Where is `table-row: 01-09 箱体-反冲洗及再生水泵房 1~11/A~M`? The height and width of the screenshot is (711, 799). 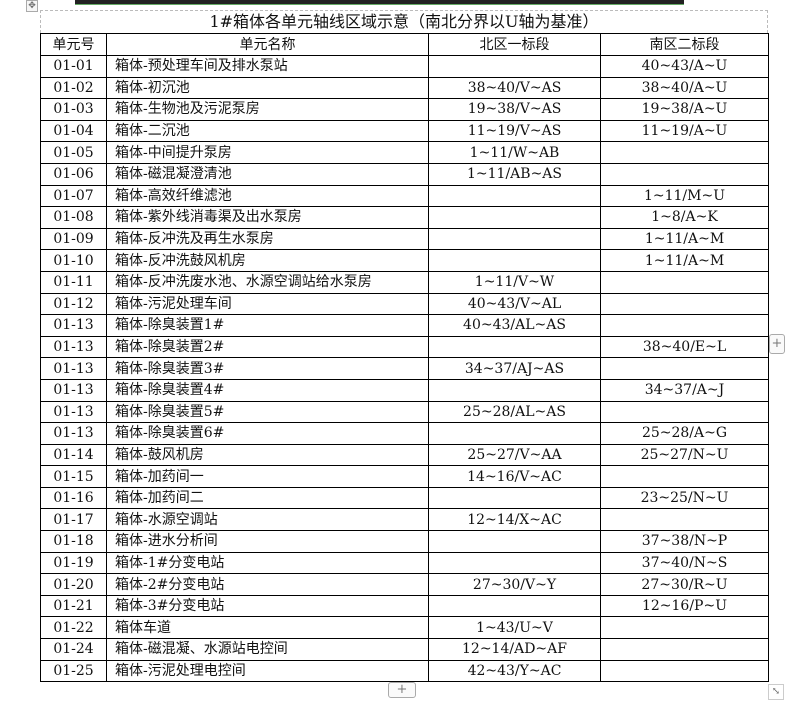 table-row: 01-09 箱体-反冲洗及再生水泵房 1~11/A~M is located at coordinates (404, 239).